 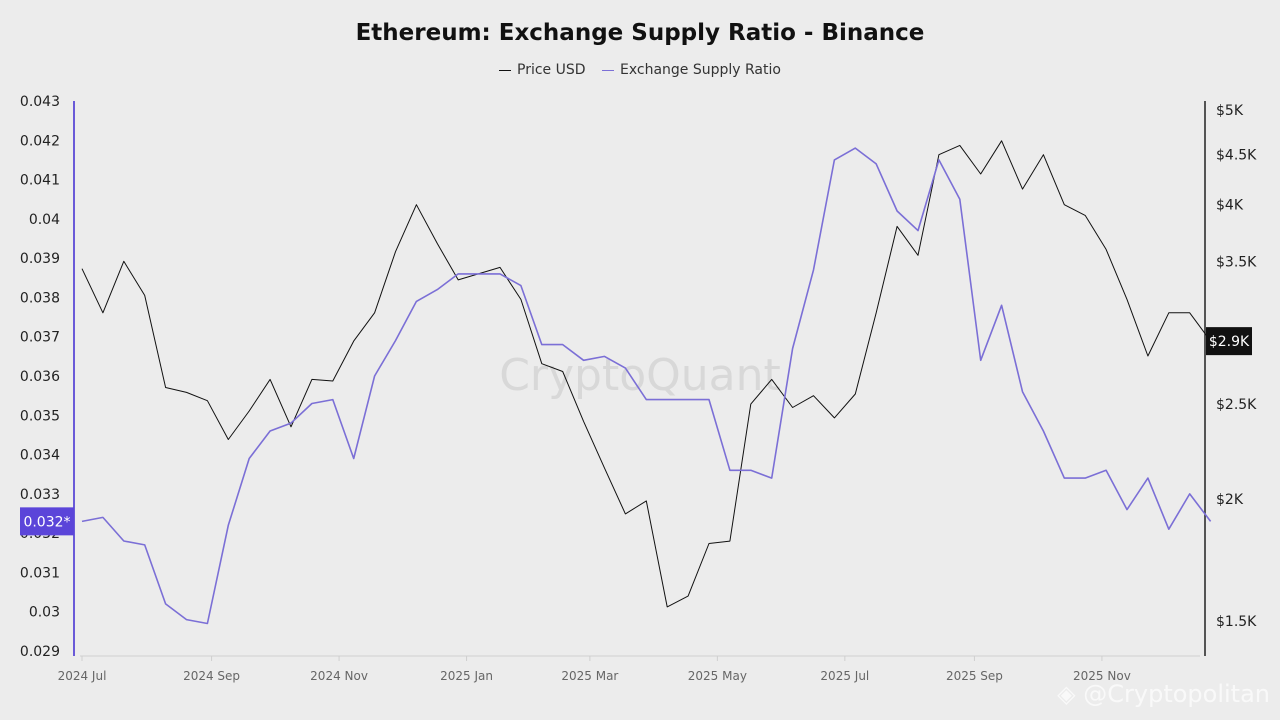 I want to click on right-tick-label: $1.5K, so click(x=1236, y=622).